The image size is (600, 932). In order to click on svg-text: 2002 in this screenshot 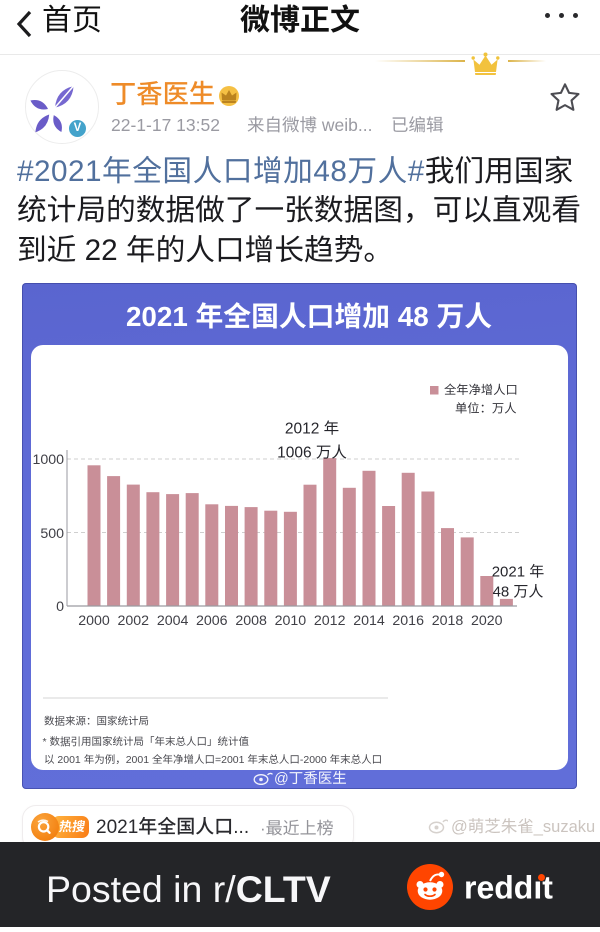, I will do `click(134, 621)`.